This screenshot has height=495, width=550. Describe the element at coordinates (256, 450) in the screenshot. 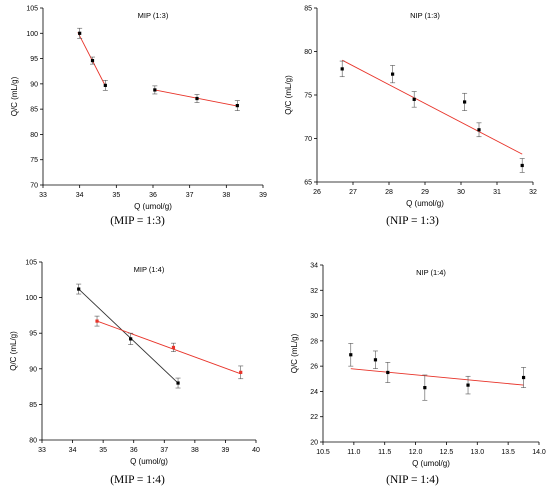

I see `x-tick-label: 40` at that location.